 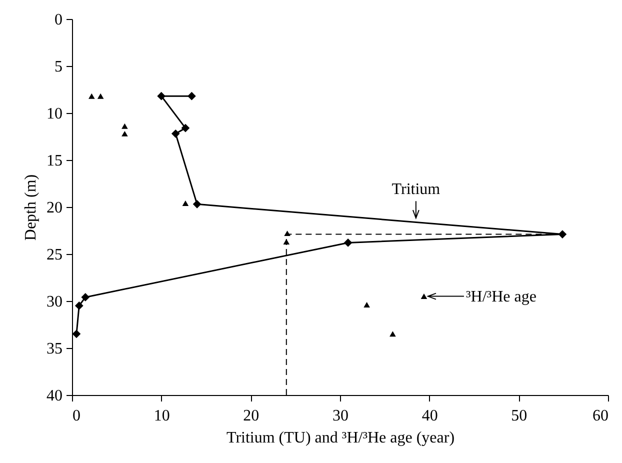 I want to click on x-tick-label: 40, so click(x=430, y=416).